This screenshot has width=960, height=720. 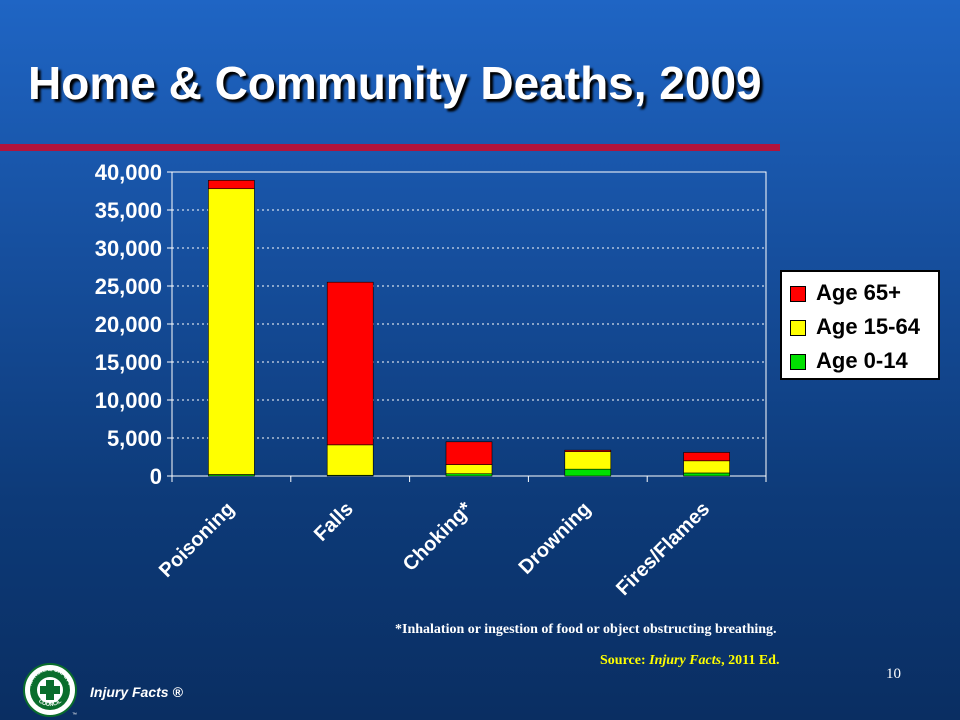 What do you see at coordinates (469, 475) in the screenshot?
I see `bar-choking--age-0-14` at bounding box center [469, 475].